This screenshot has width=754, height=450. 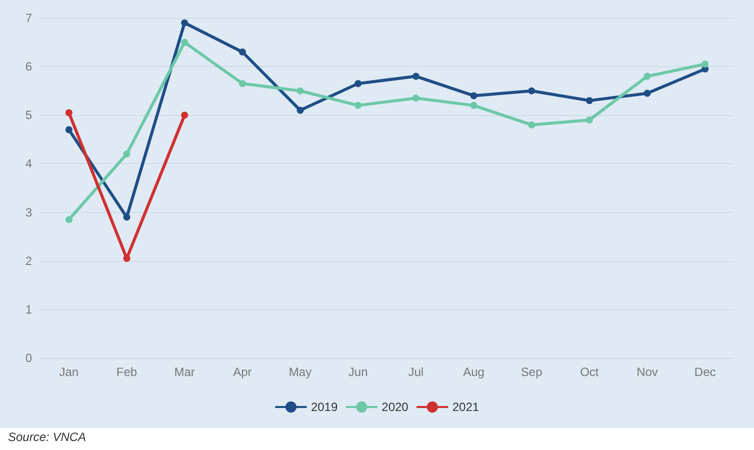 I want to click on x-tick-label: May, so click(x=300, y=372).